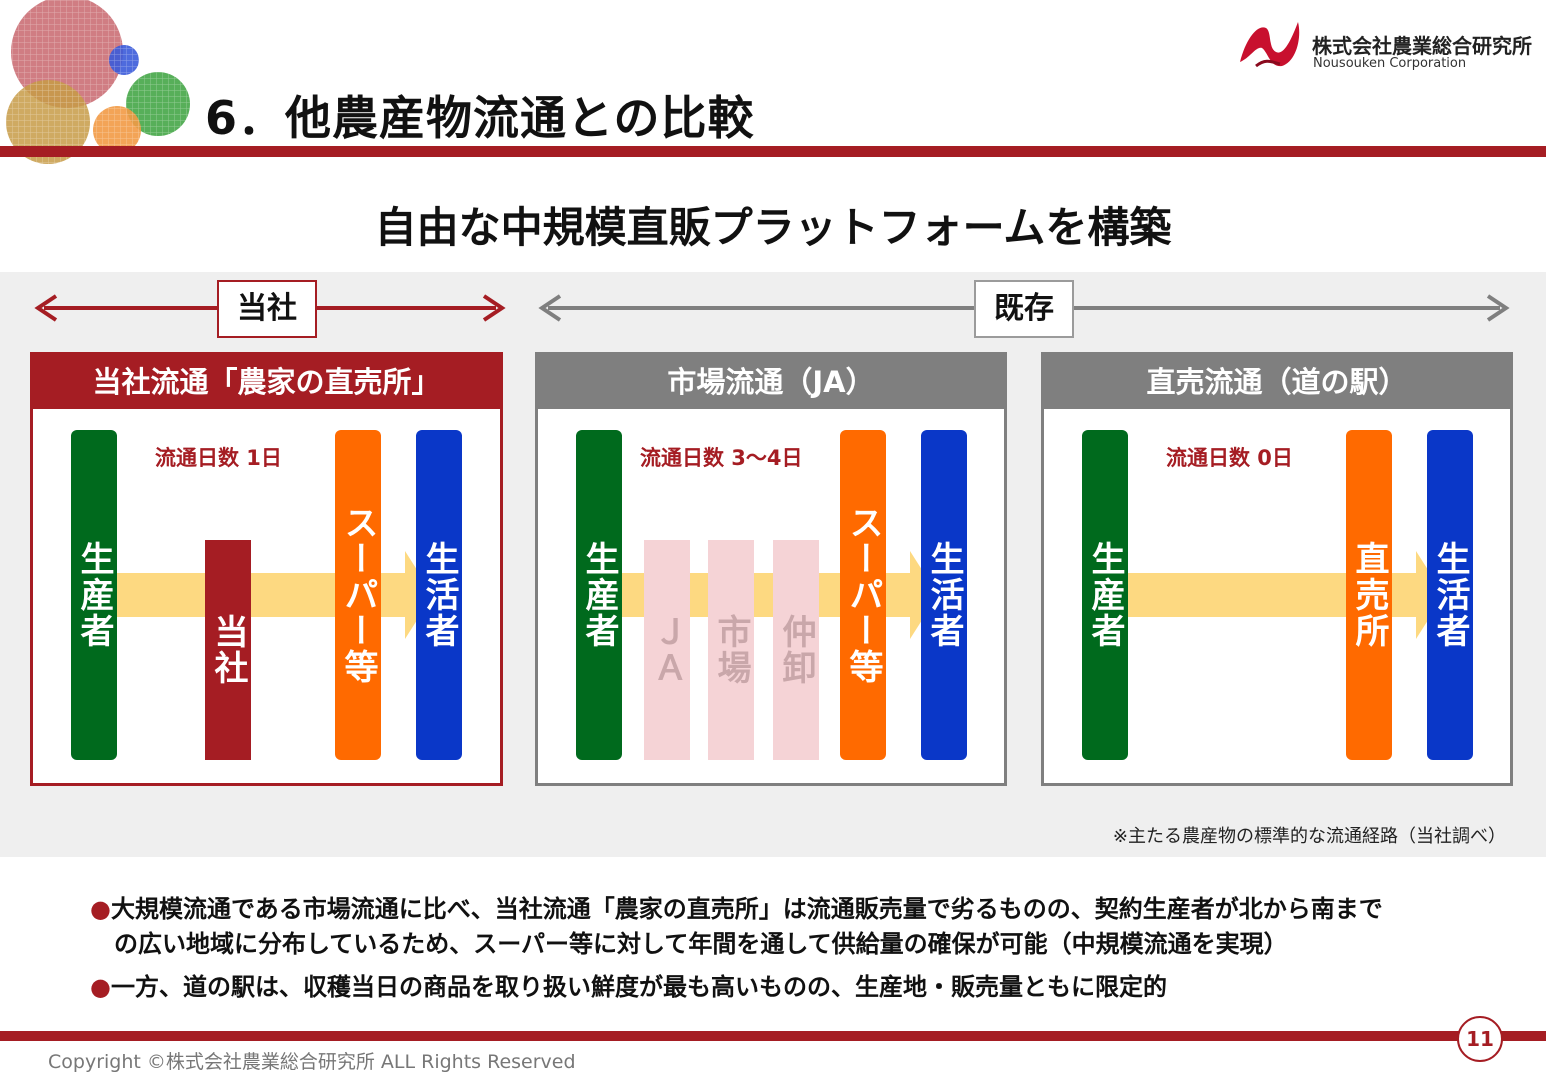 The image size is (1546, 1090). Describe the element at coordinates (1229, 458) in the screenshot. I see `panel-direct-days: 流通日数 0日` at that location.